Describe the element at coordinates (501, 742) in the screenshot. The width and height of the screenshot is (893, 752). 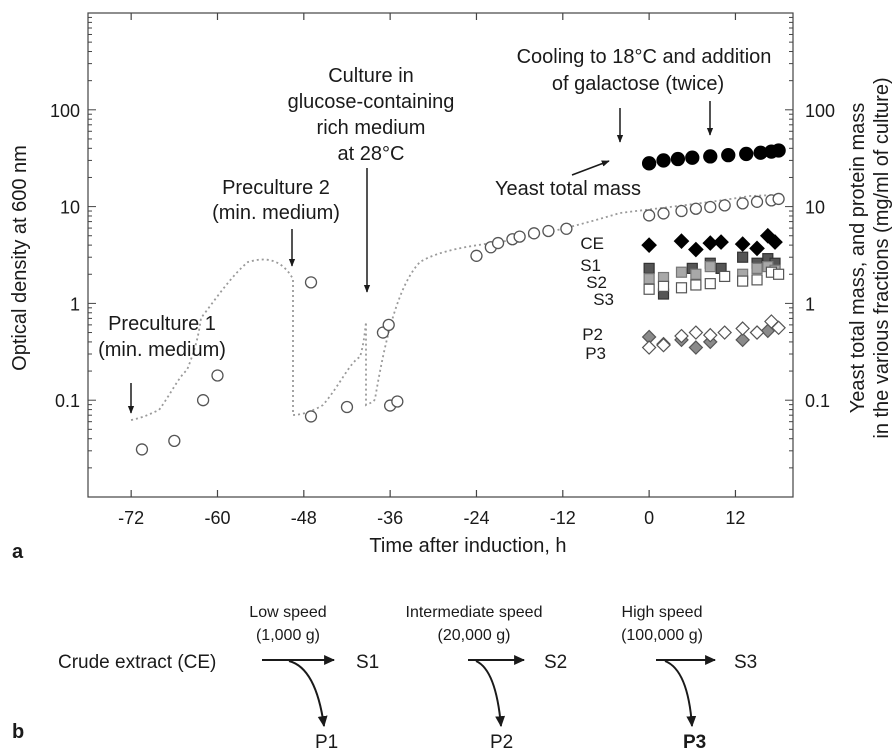
I see `scheme-p2: P2` at that location.